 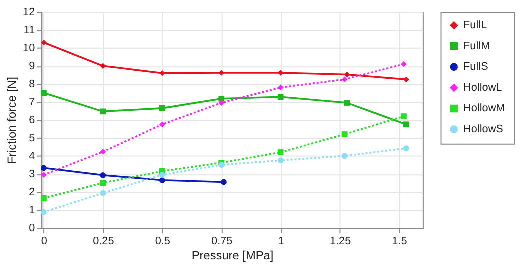 What do you see at coordinates (32, 174) in the screenshot?
I see `y-tick-label: 3` at bounding box center [32, 174].